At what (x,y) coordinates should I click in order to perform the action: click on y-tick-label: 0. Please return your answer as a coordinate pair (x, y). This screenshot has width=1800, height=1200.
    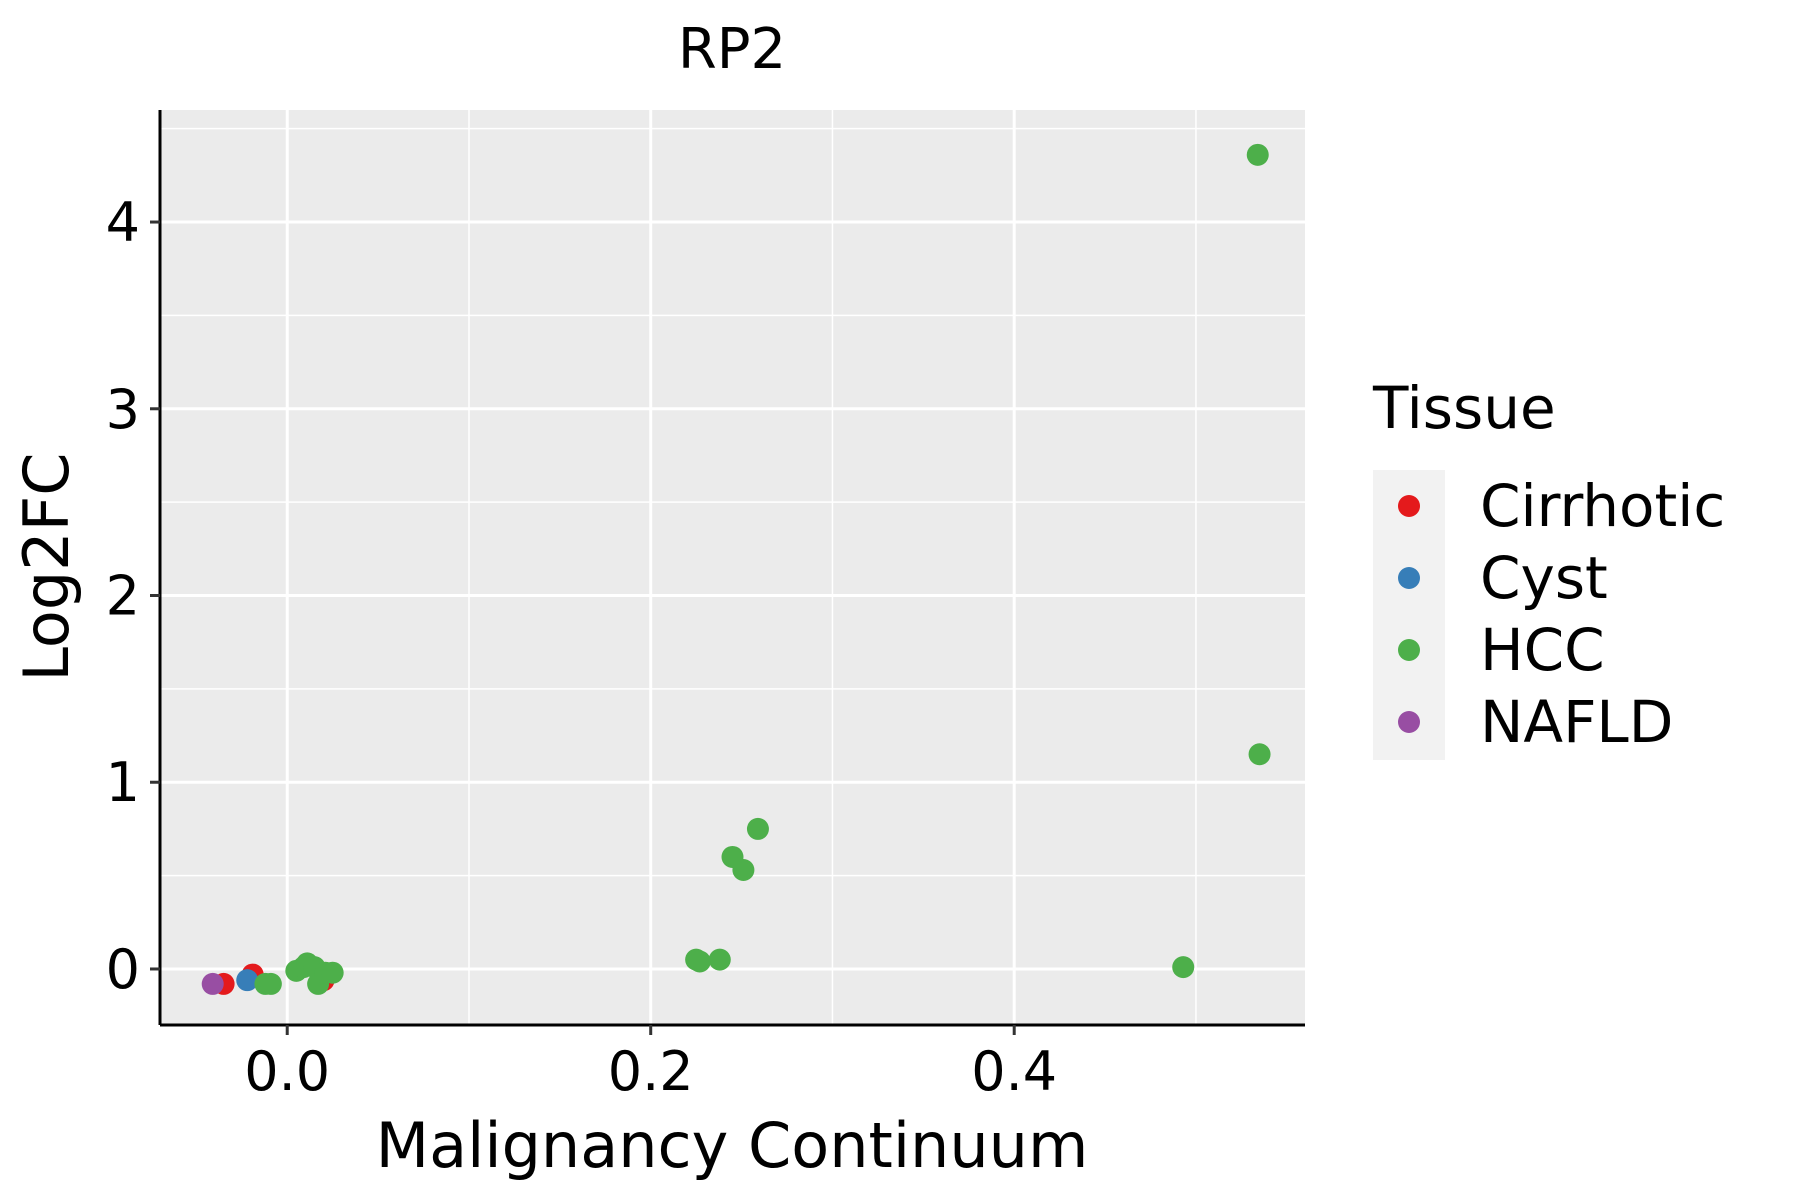
    Looking at the image, I should click on (123, 969).